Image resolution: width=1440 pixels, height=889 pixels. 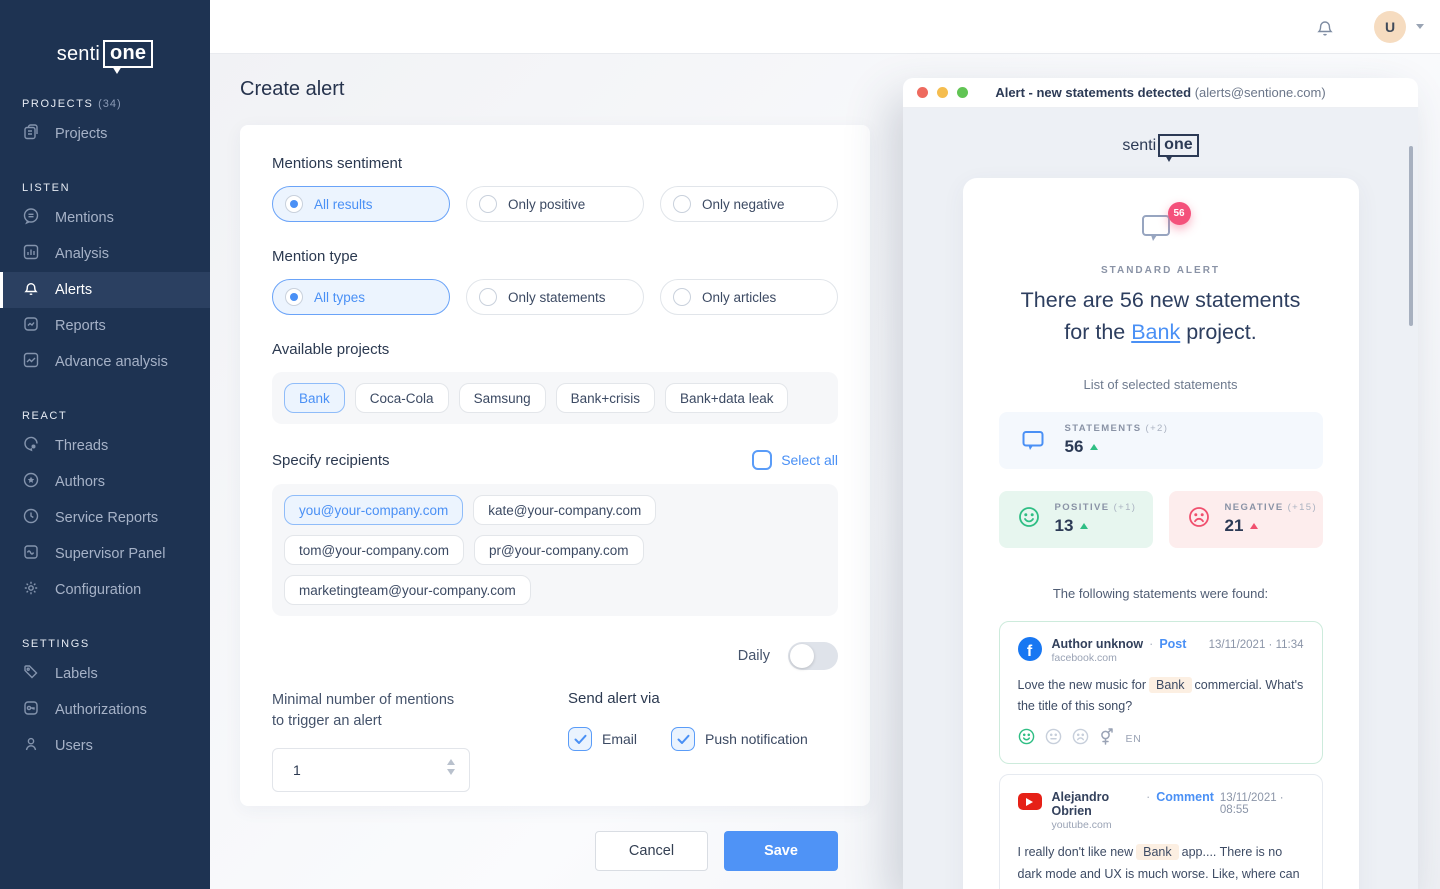 I want to click on sidebar-item-advance-analysis: Advance analysis, so click(x=105, y=362).